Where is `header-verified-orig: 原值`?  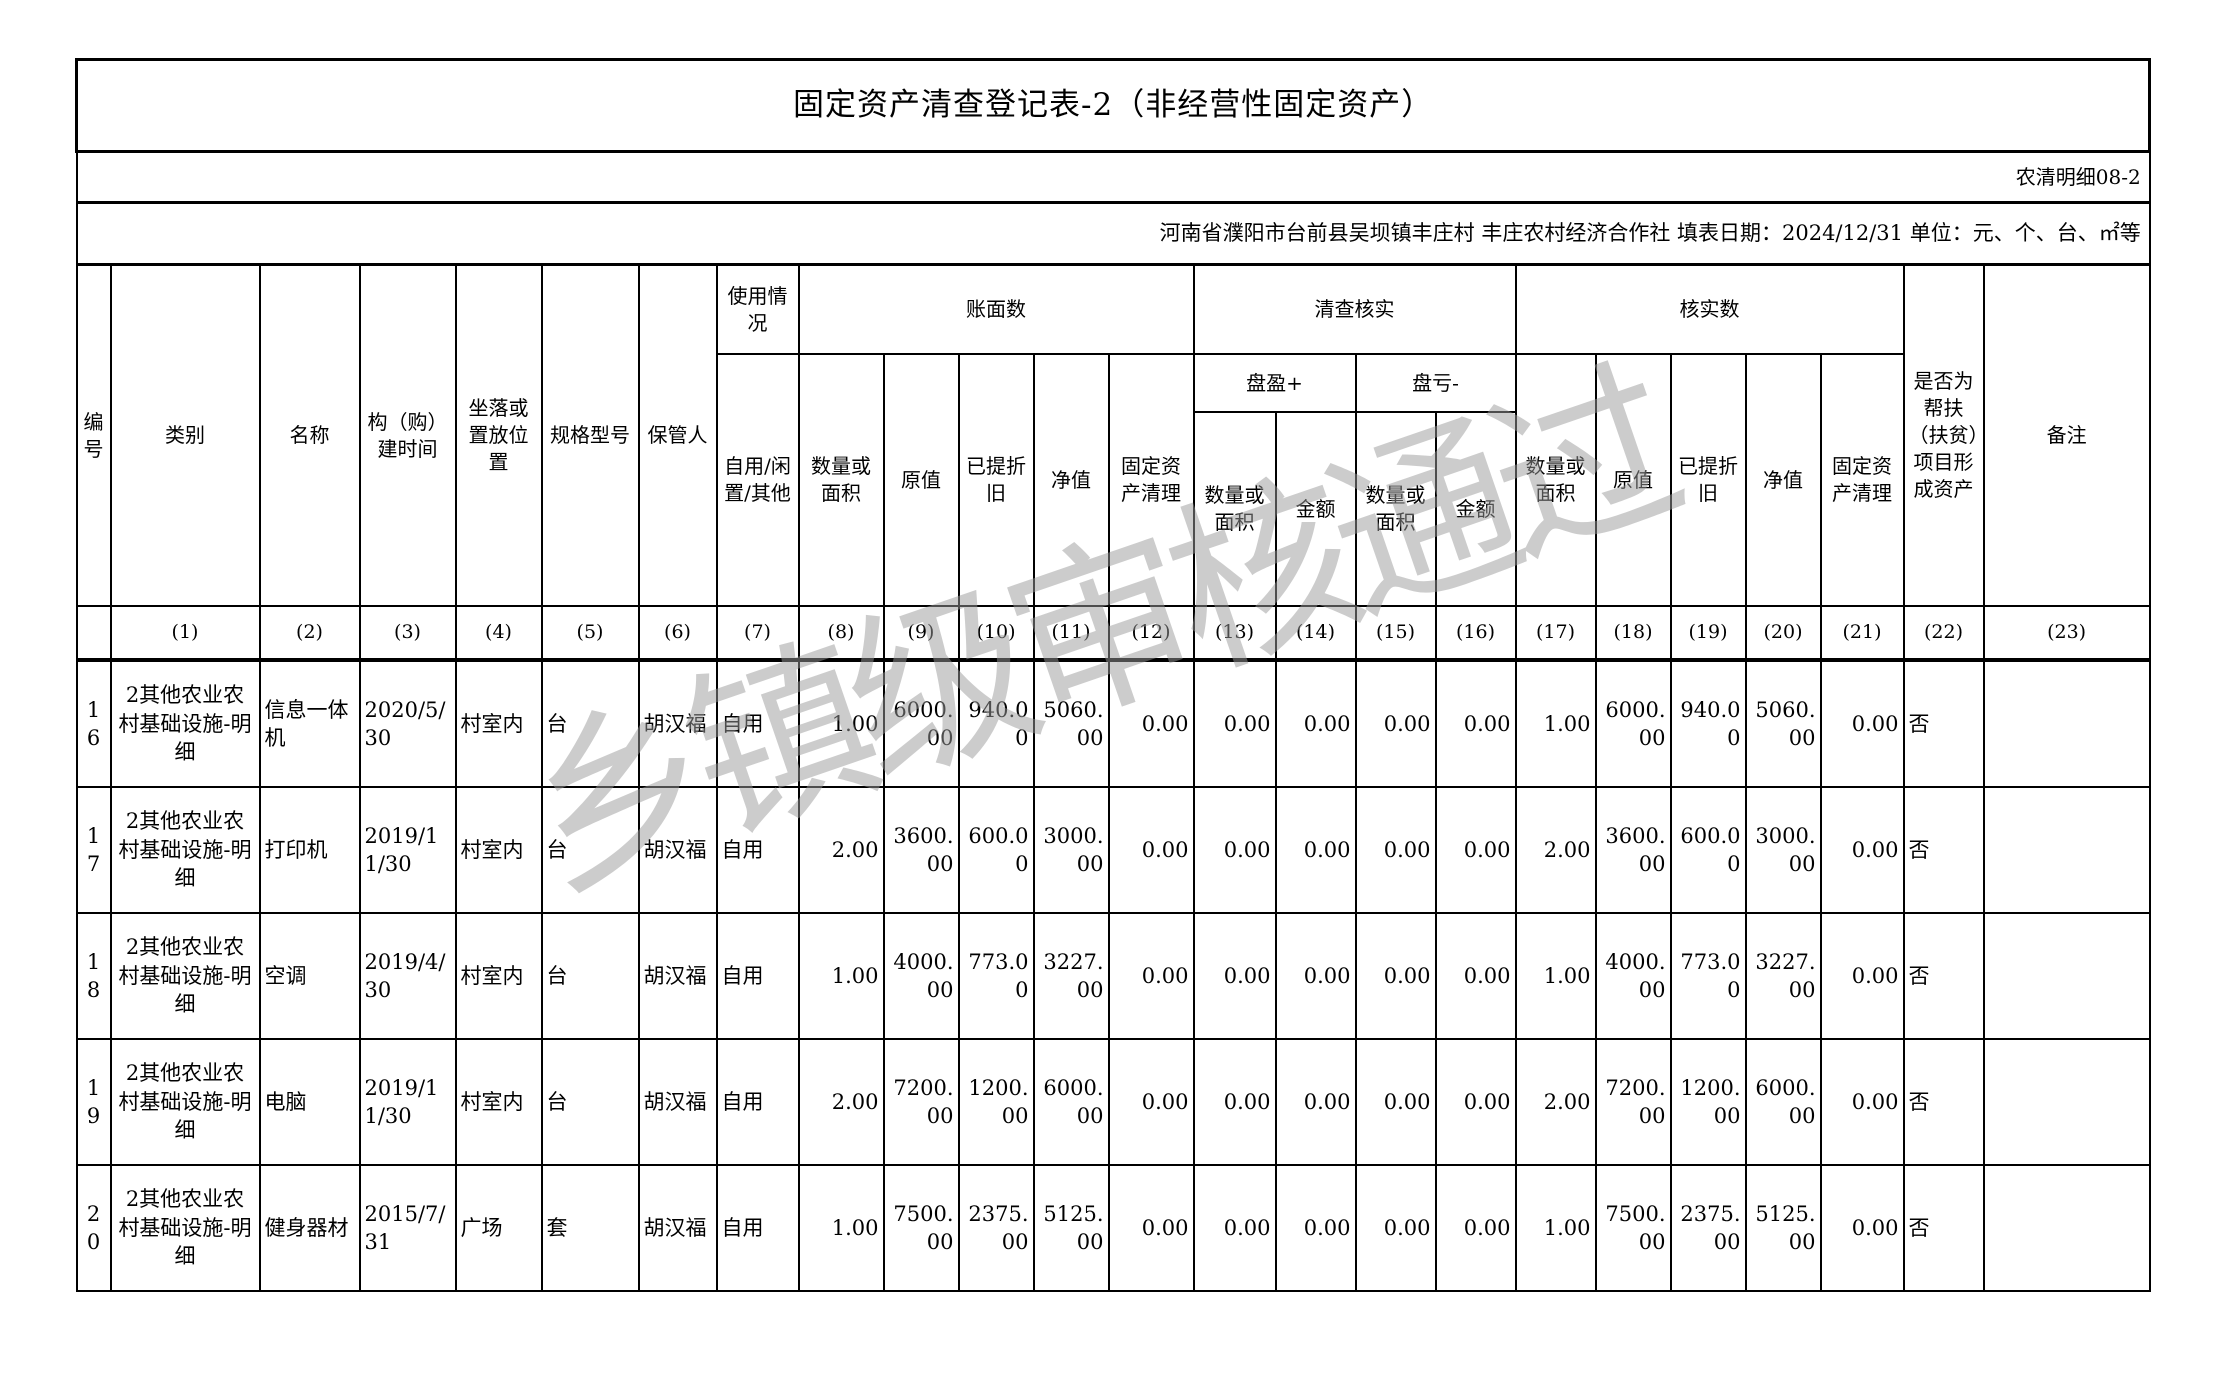
header-verified-orig: 原值 is located at coordinates (1633, 480).